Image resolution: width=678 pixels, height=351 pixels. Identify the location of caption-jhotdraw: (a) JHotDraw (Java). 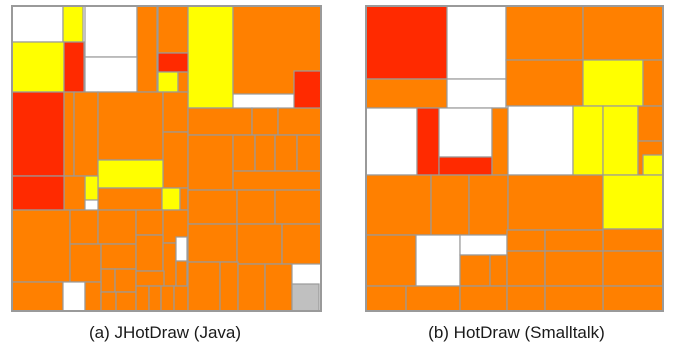
(165, 332).